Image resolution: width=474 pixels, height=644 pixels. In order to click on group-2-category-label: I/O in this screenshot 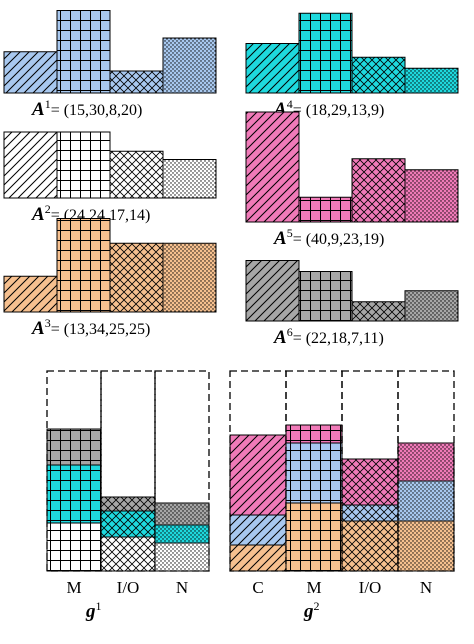, I will do `click(370, 587)`.